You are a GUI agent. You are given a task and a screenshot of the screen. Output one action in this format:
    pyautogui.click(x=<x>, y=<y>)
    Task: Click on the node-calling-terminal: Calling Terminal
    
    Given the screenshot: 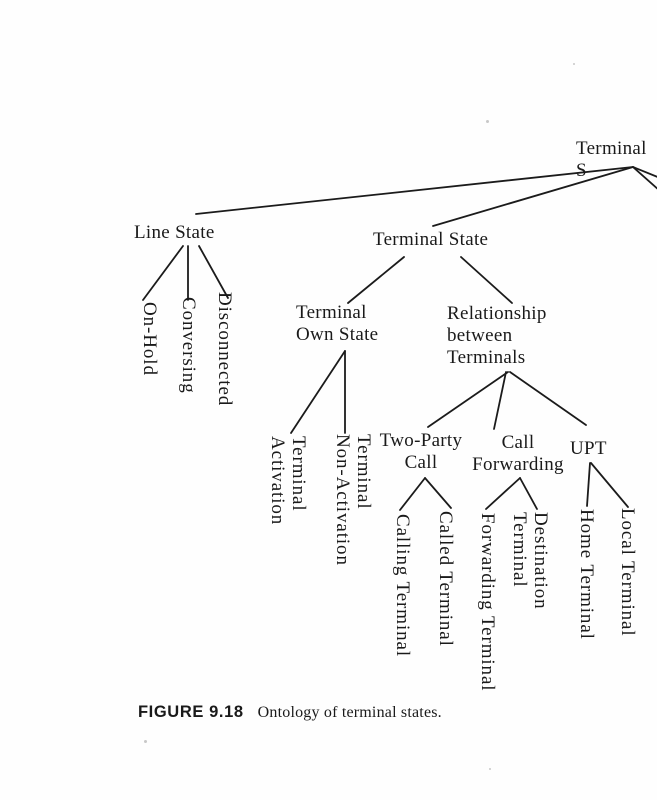 What is the action you would take?
    pyautogui.click(x=402, y=586)
    